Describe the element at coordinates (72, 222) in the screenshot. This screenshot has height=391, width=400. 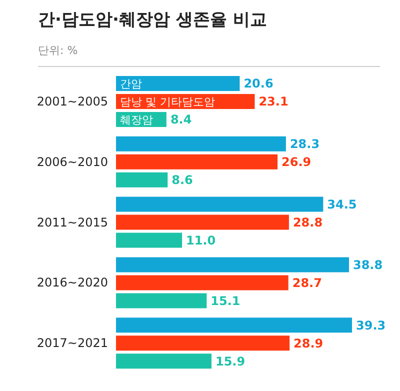
I see `y-tick-label: 2011~2015` at that location.